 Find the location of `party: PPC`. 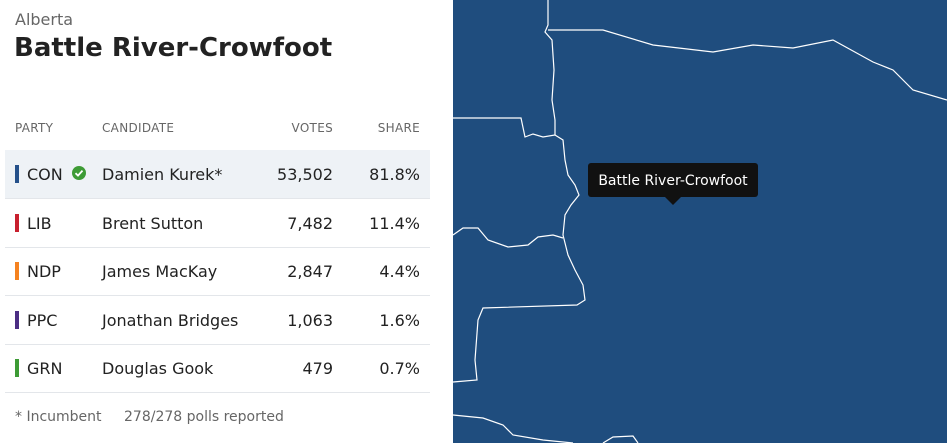

party: PPC is located at coordinates (42, 320).